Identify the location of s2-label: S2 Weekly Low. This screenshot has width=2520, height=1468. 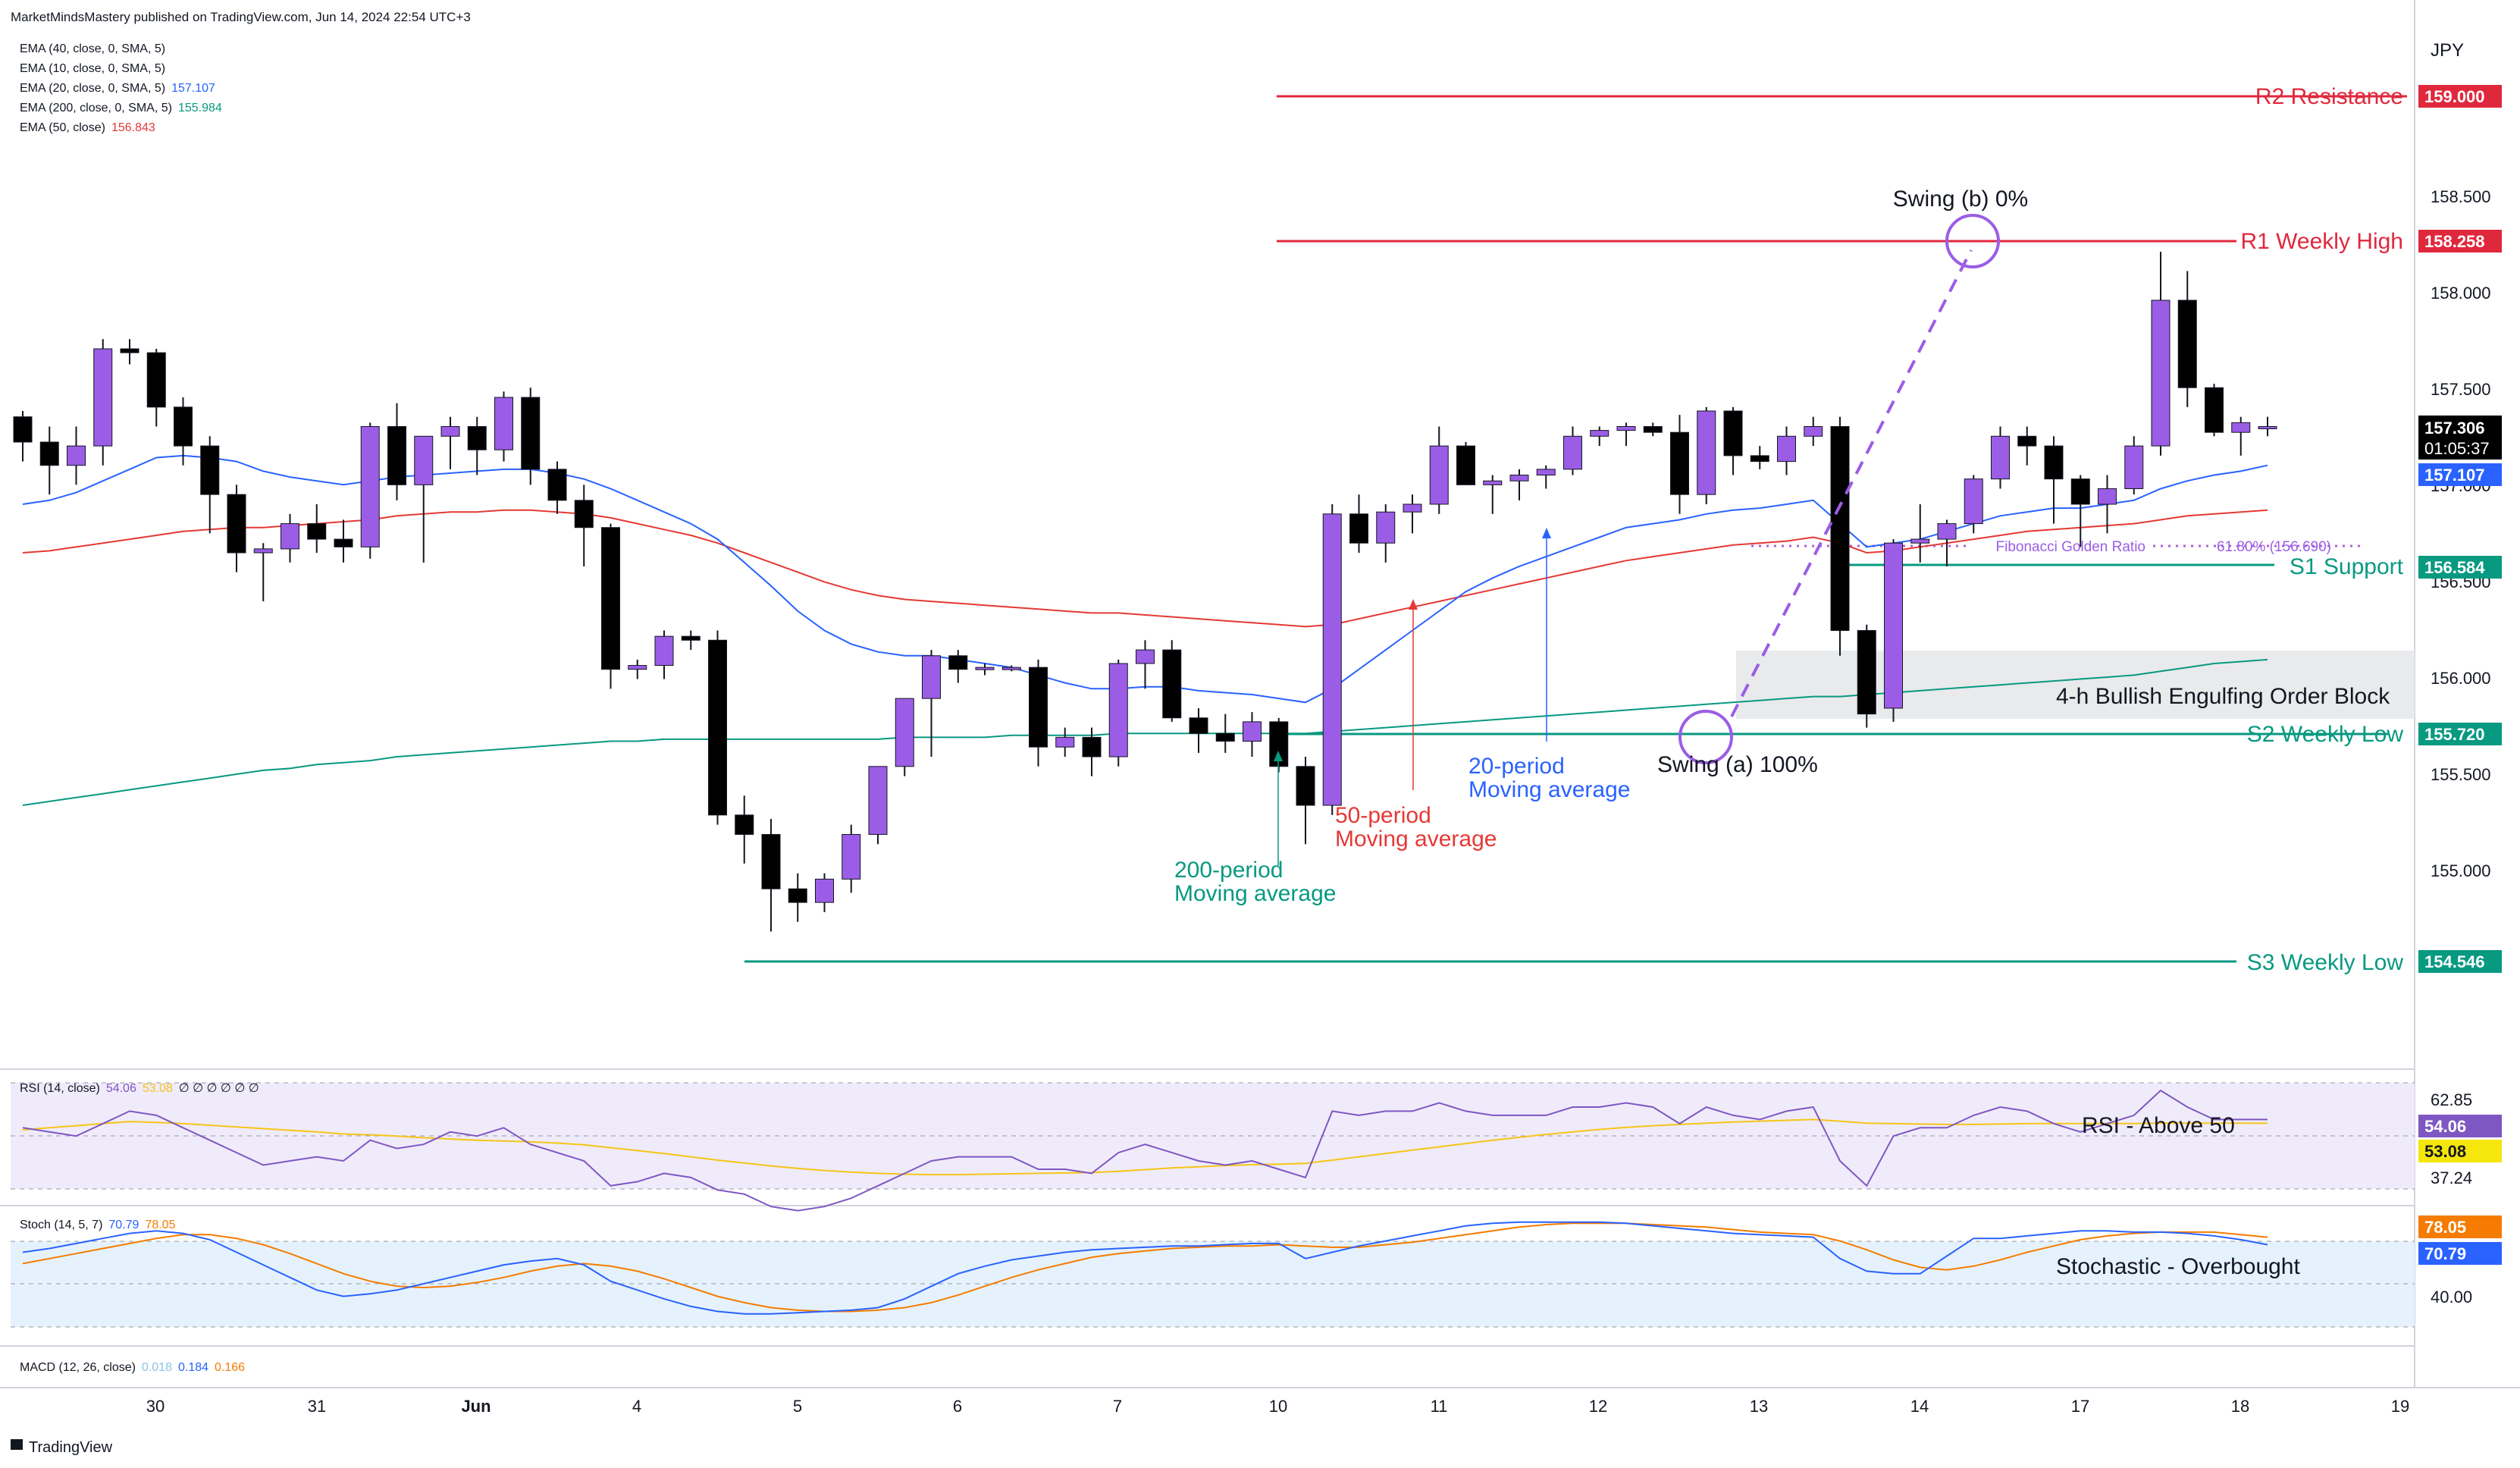
(2325, 734).